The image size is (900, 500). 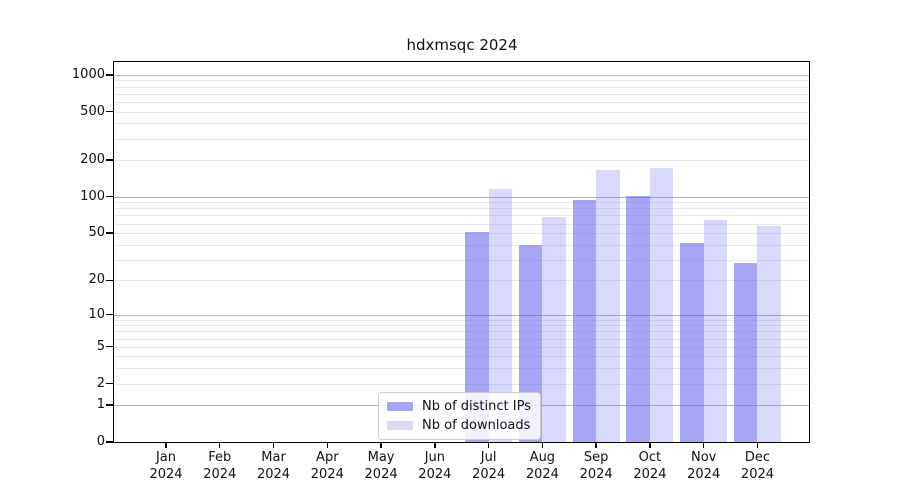 I want to click on bar-nb-of-distinct-ips-dec-2024, so click(x=745, y=352).